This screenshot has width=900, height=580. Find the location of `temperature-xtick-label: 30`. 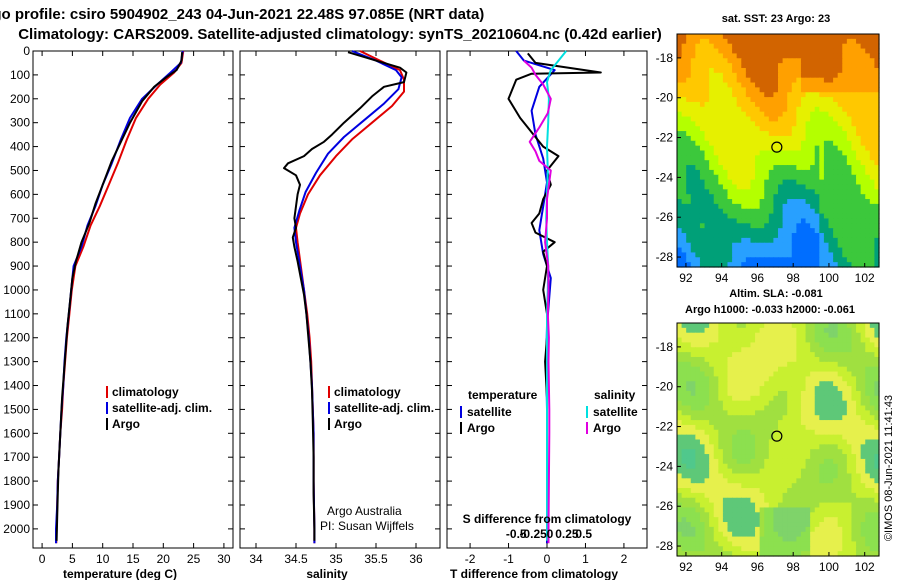

temperature-xtick-label: 30 is located at coordinates (224, 559).